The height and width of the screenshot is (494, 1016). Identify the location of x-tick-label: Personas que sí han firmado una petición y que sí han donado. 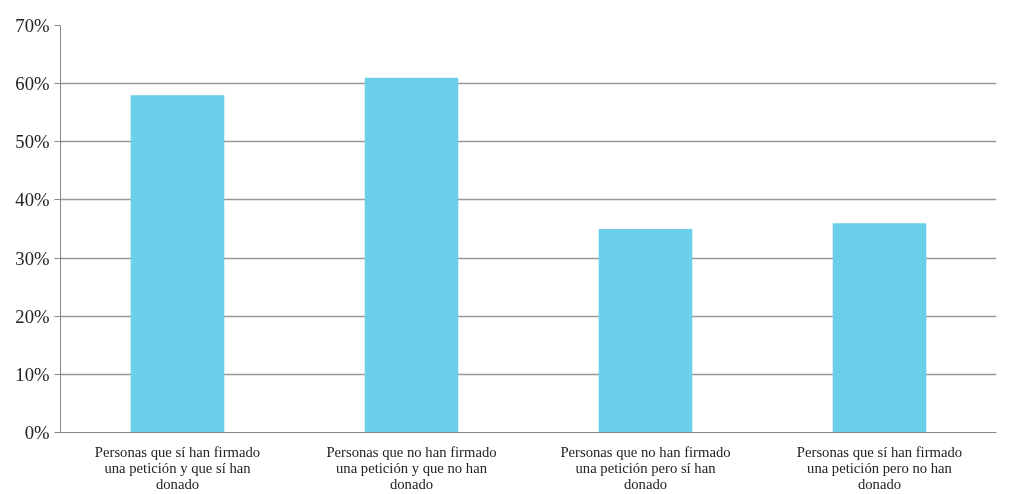
(177, 467).